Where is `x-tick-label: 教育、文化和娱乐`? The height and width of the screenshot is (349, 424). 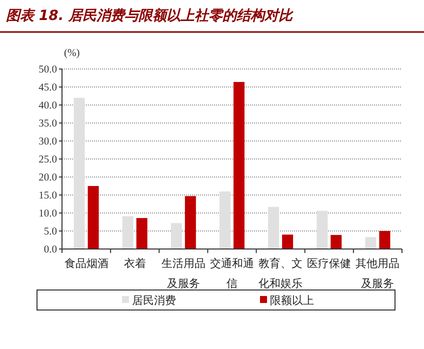 x-tick-label: 教育、文化和娱乐 is located at coordinates (280, 273).